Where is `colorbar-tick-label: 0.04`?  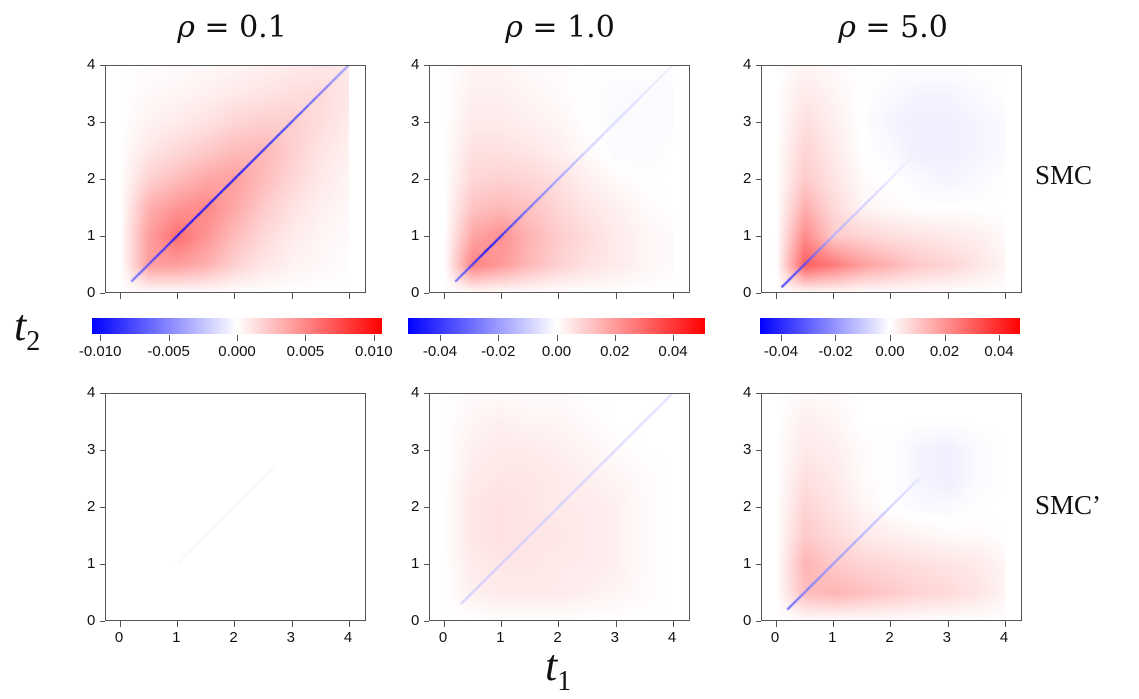
colorbar-tick-label: 0.04 is located at coordinates (673, 351).